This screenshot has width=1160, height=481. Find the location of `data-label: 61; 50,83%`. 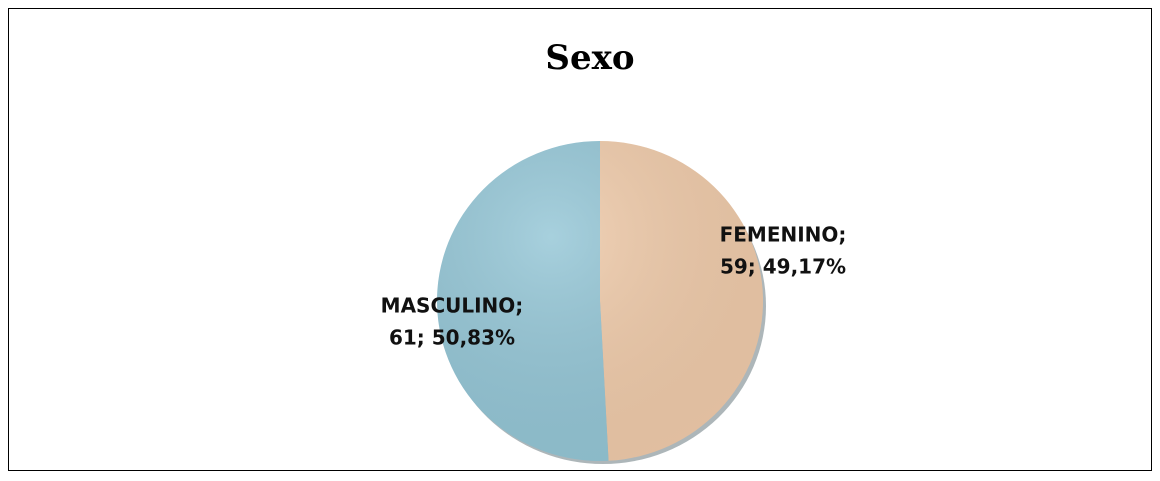

data-label: 61; 50,83% is located at coordinates (452, 338).